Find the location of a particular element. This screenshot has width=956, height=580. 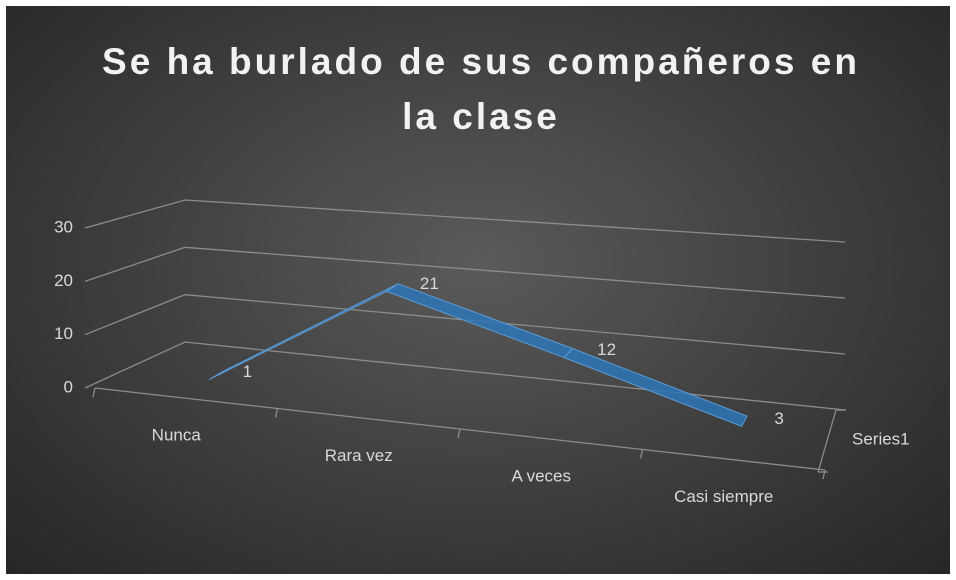

x-tick-label: Rara vez is located at coordinates (359, 455).